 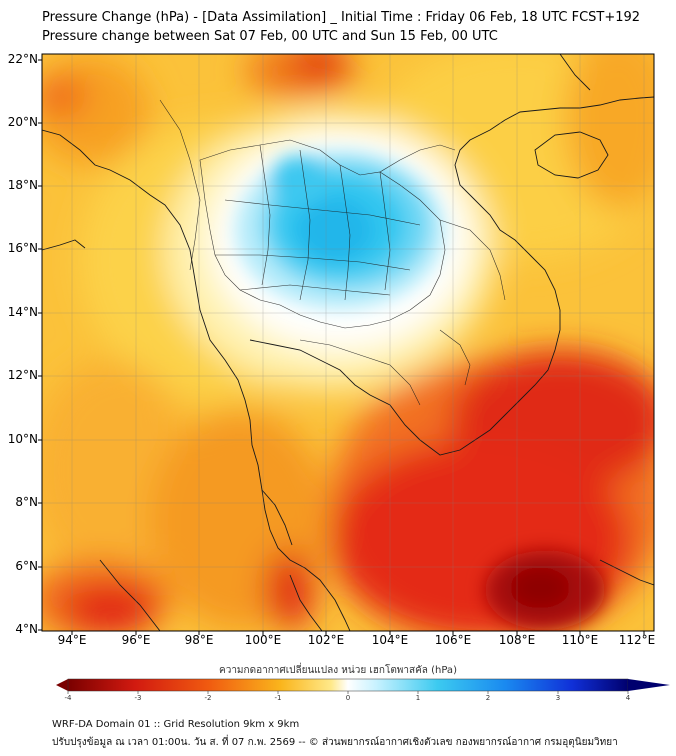 What do you see at coordinates (26, 629) in the screenshot?
I see `lat-label-4n: 4°N` at bounding box center [26, 629].